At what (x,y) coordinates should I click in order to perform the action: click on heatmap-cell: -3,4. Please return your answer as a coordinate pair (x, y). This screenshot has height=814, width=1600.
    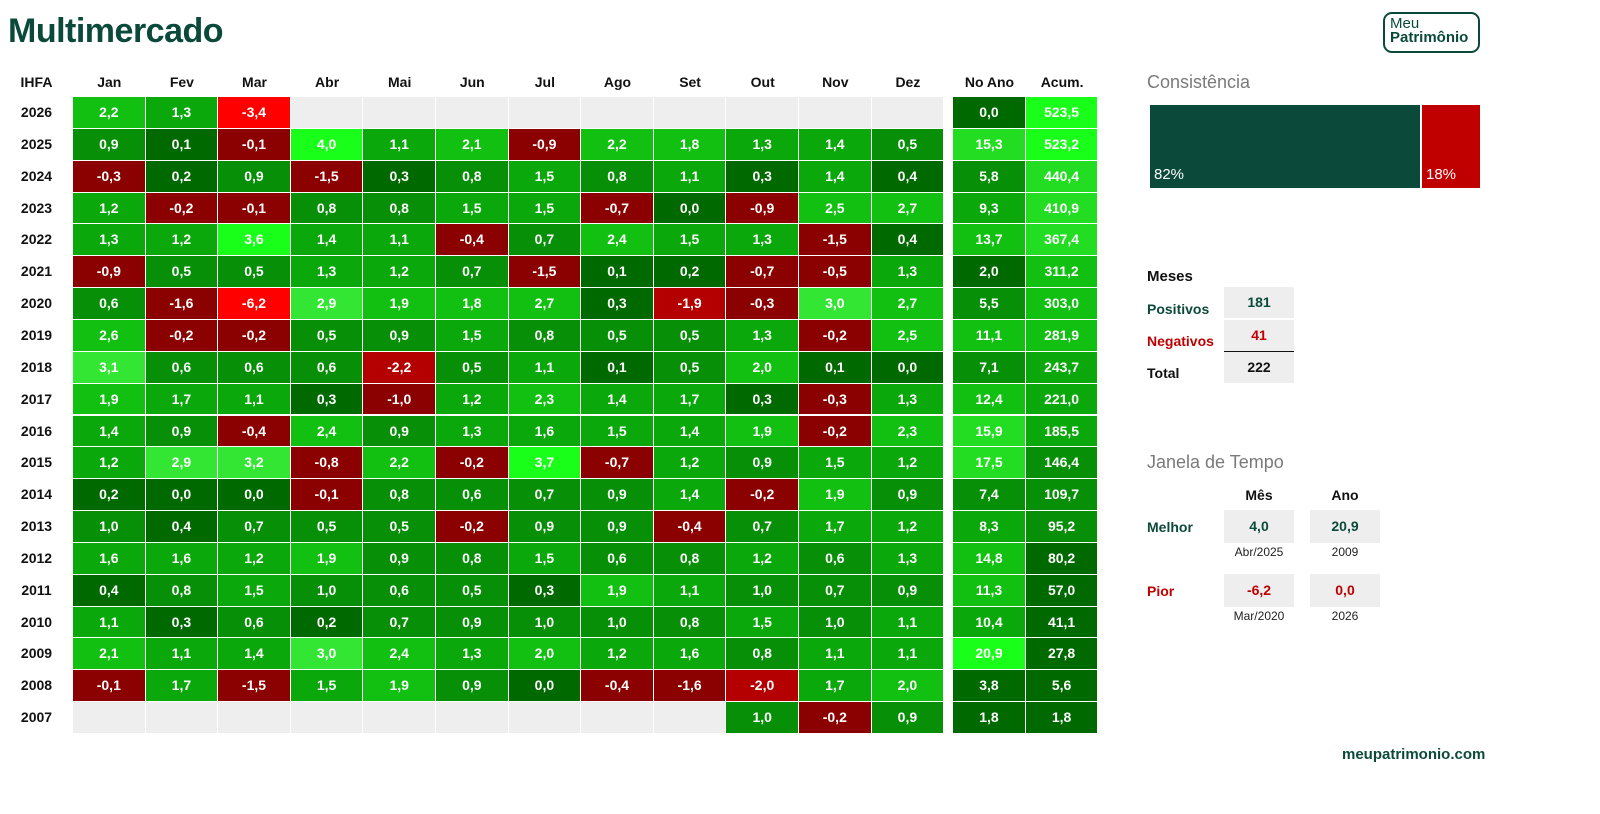
    Looking at the image, I should click on (254, 113).